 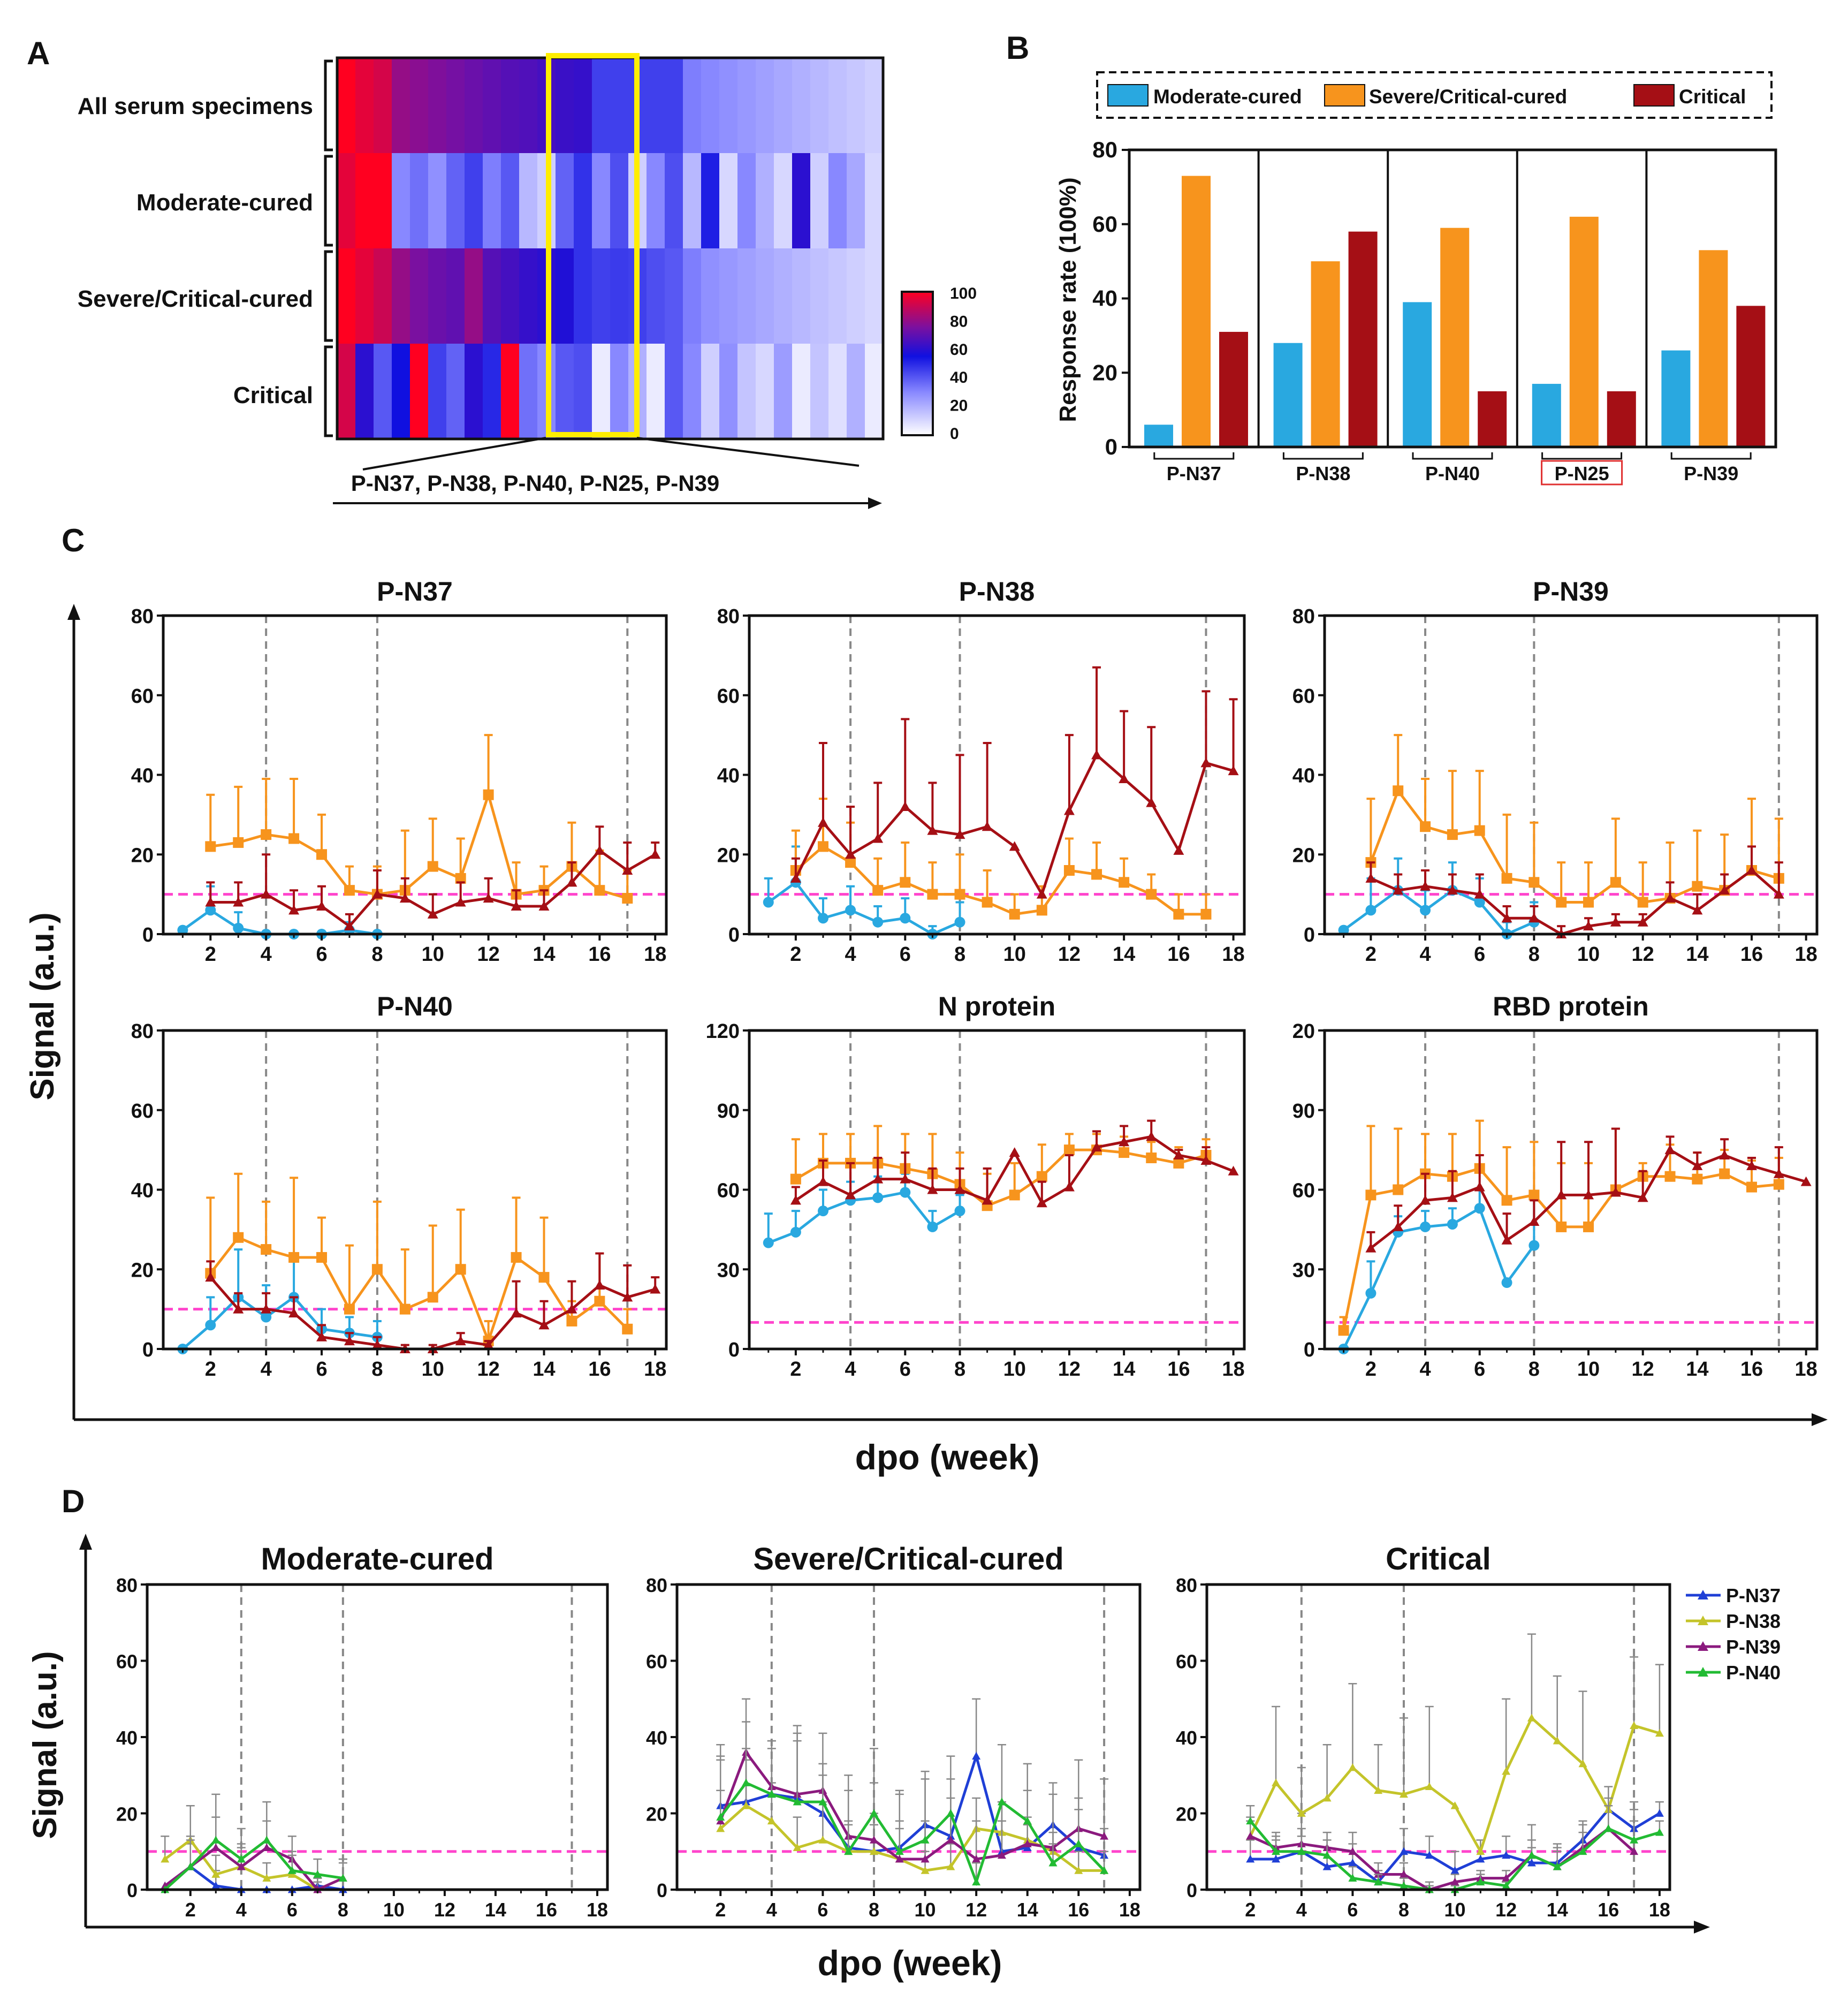 What do you see at coordinates (142, 776) in the screenshot?
I see `y-tick-label: 40` at bounding box center [142, 776].